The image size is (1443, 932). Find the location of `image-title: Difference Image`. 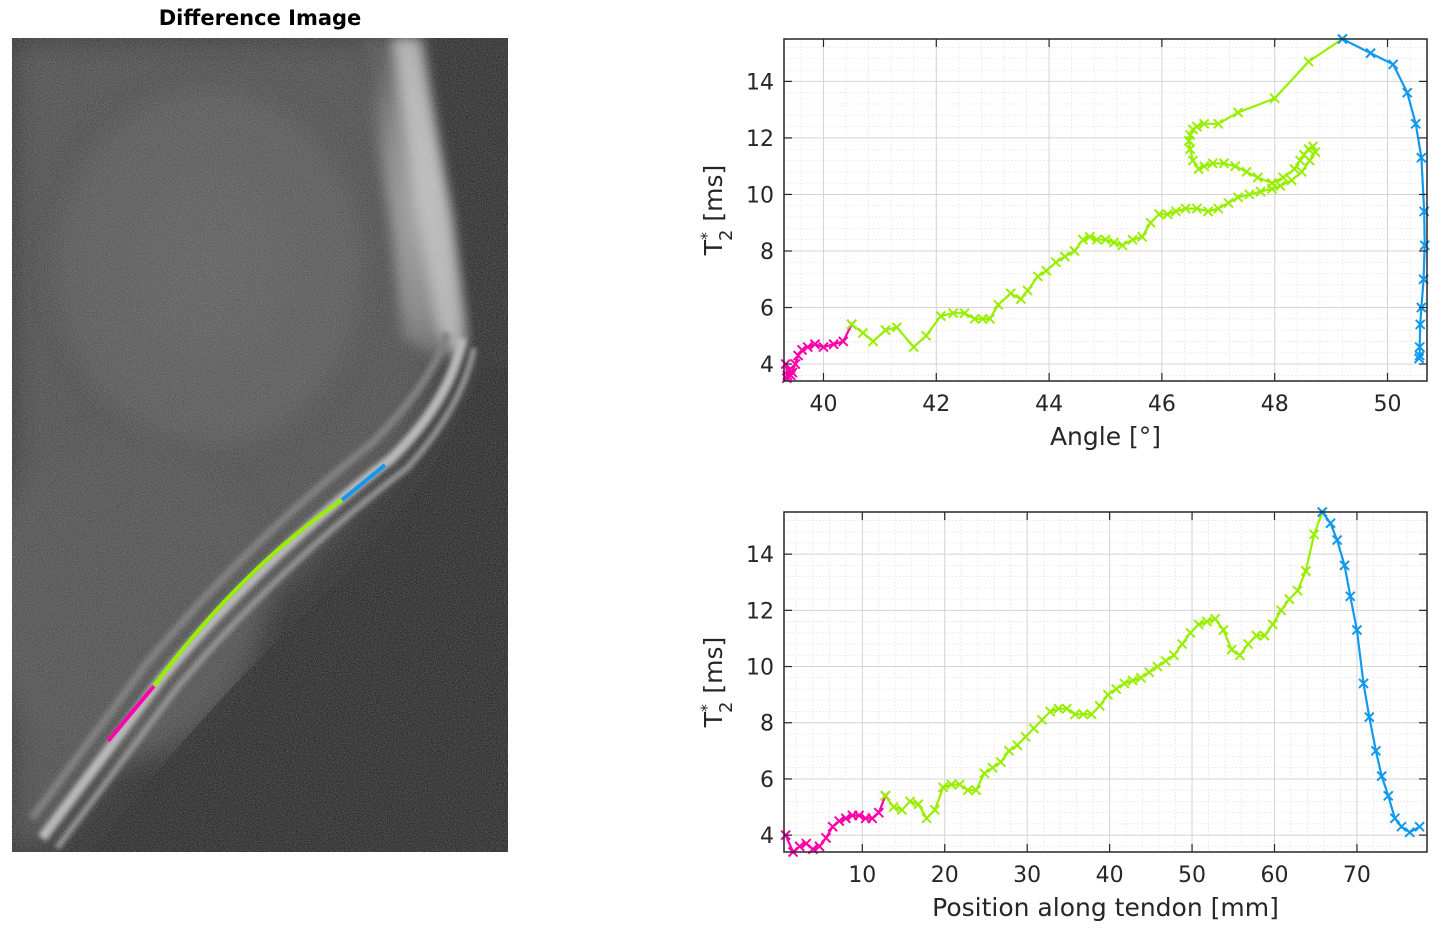

image-title: Difference Image is located at coordinates (260, 18).